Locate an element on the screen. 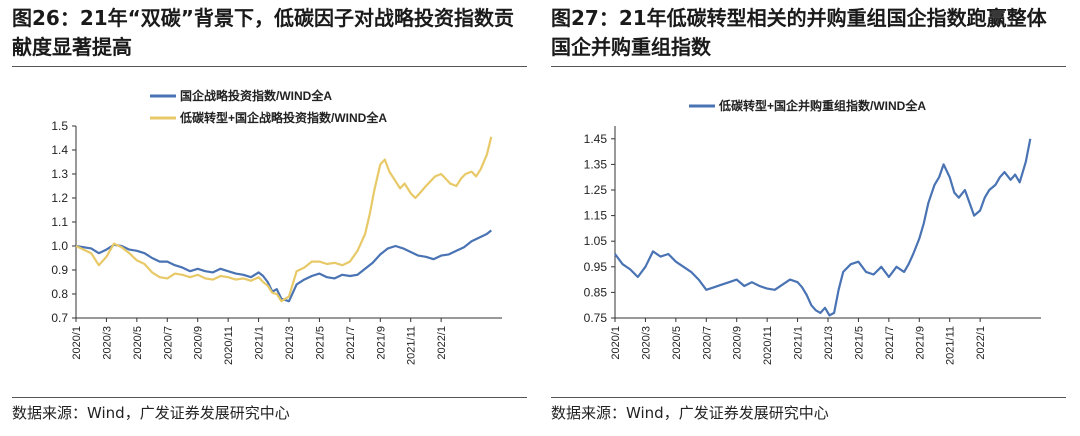 This screenshot has width=1080, height=436. y-tick-label: 1.35 is located at coordinates (596, 164).